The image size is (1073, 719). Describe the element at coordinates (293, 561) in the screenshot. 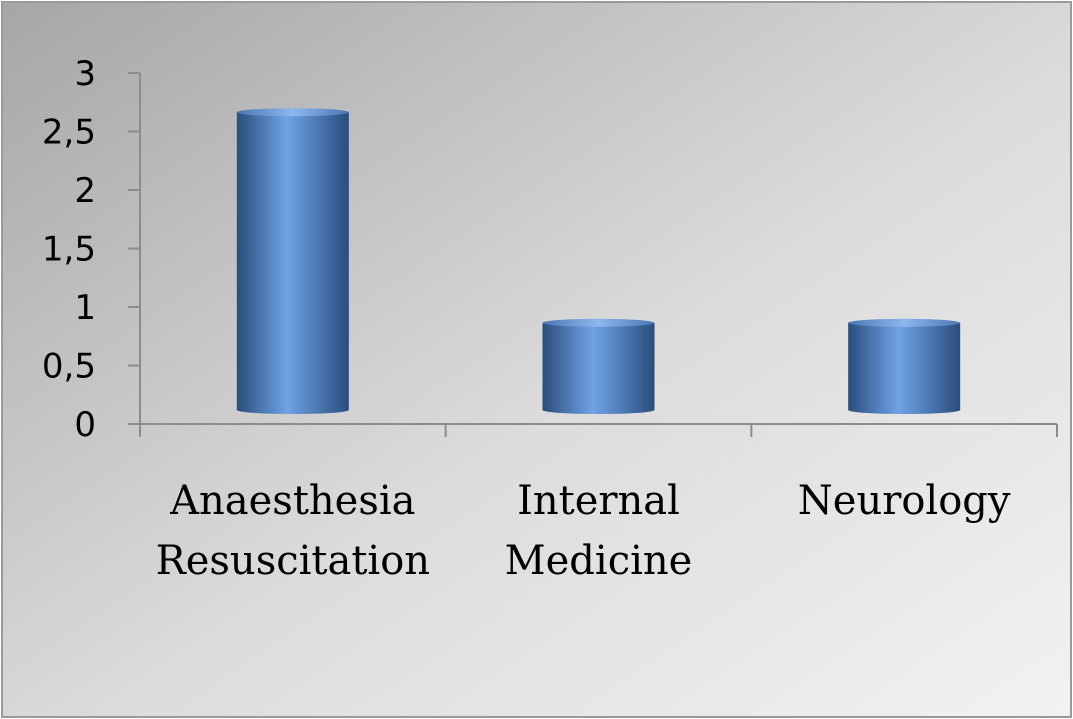

I see `x-category-label-line: Resuscitation` at that location.